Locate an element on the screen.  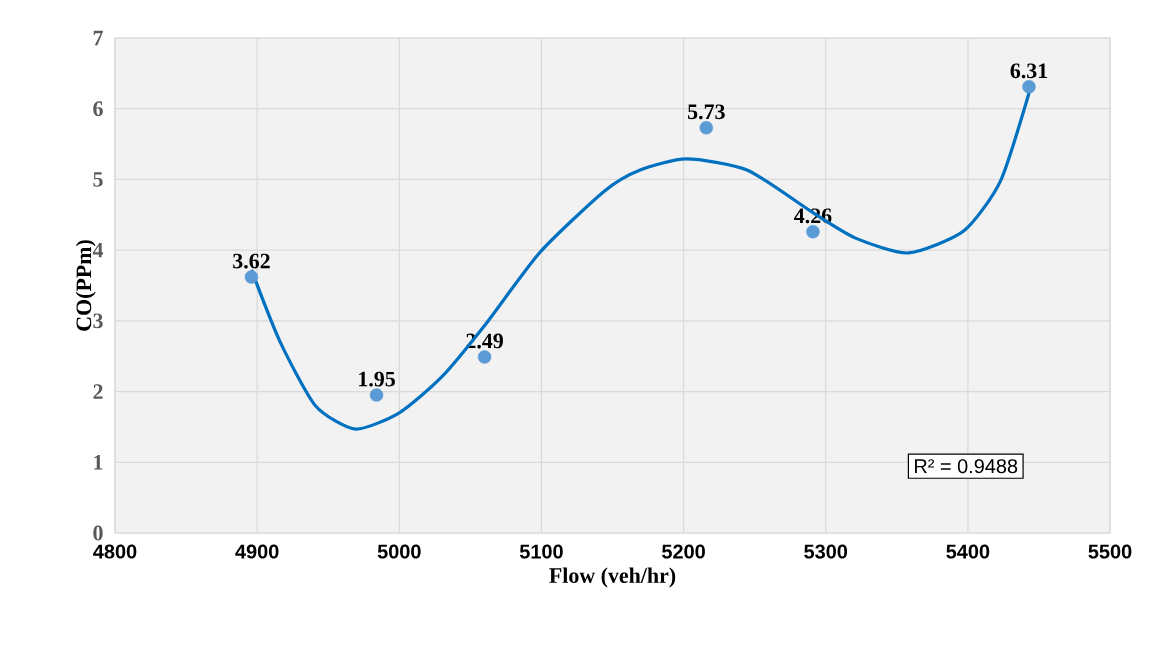
x-tick-label: 4900 is located at coordinates (257, 551).